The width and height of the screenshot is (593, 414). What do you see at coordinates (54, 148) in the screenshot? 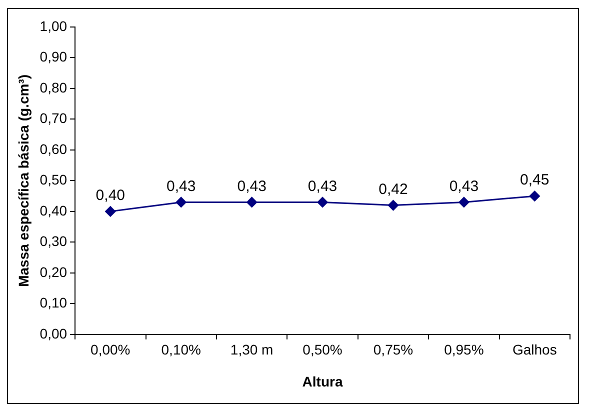
I see `y-tick-label: 0,60` at bounding box center [54, 148].